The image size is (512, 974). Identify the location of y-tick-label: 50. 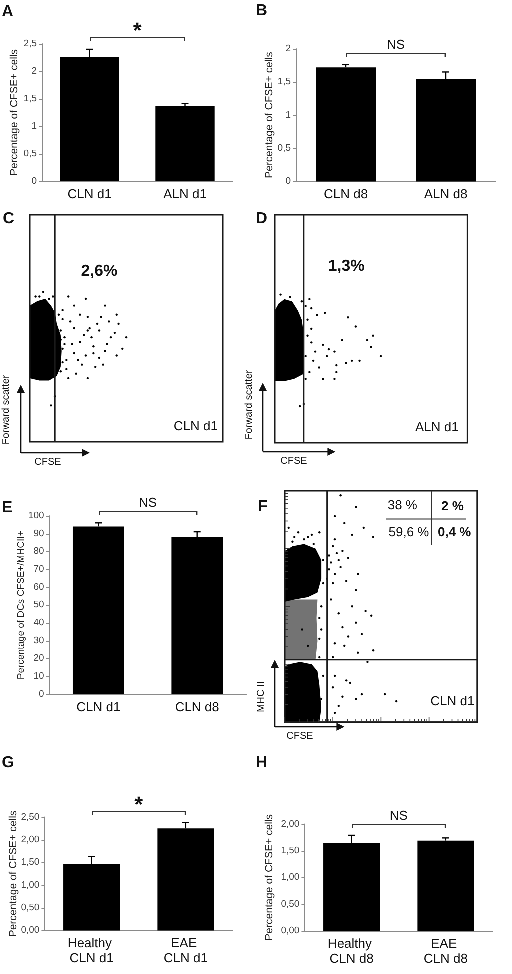
(39, 605).